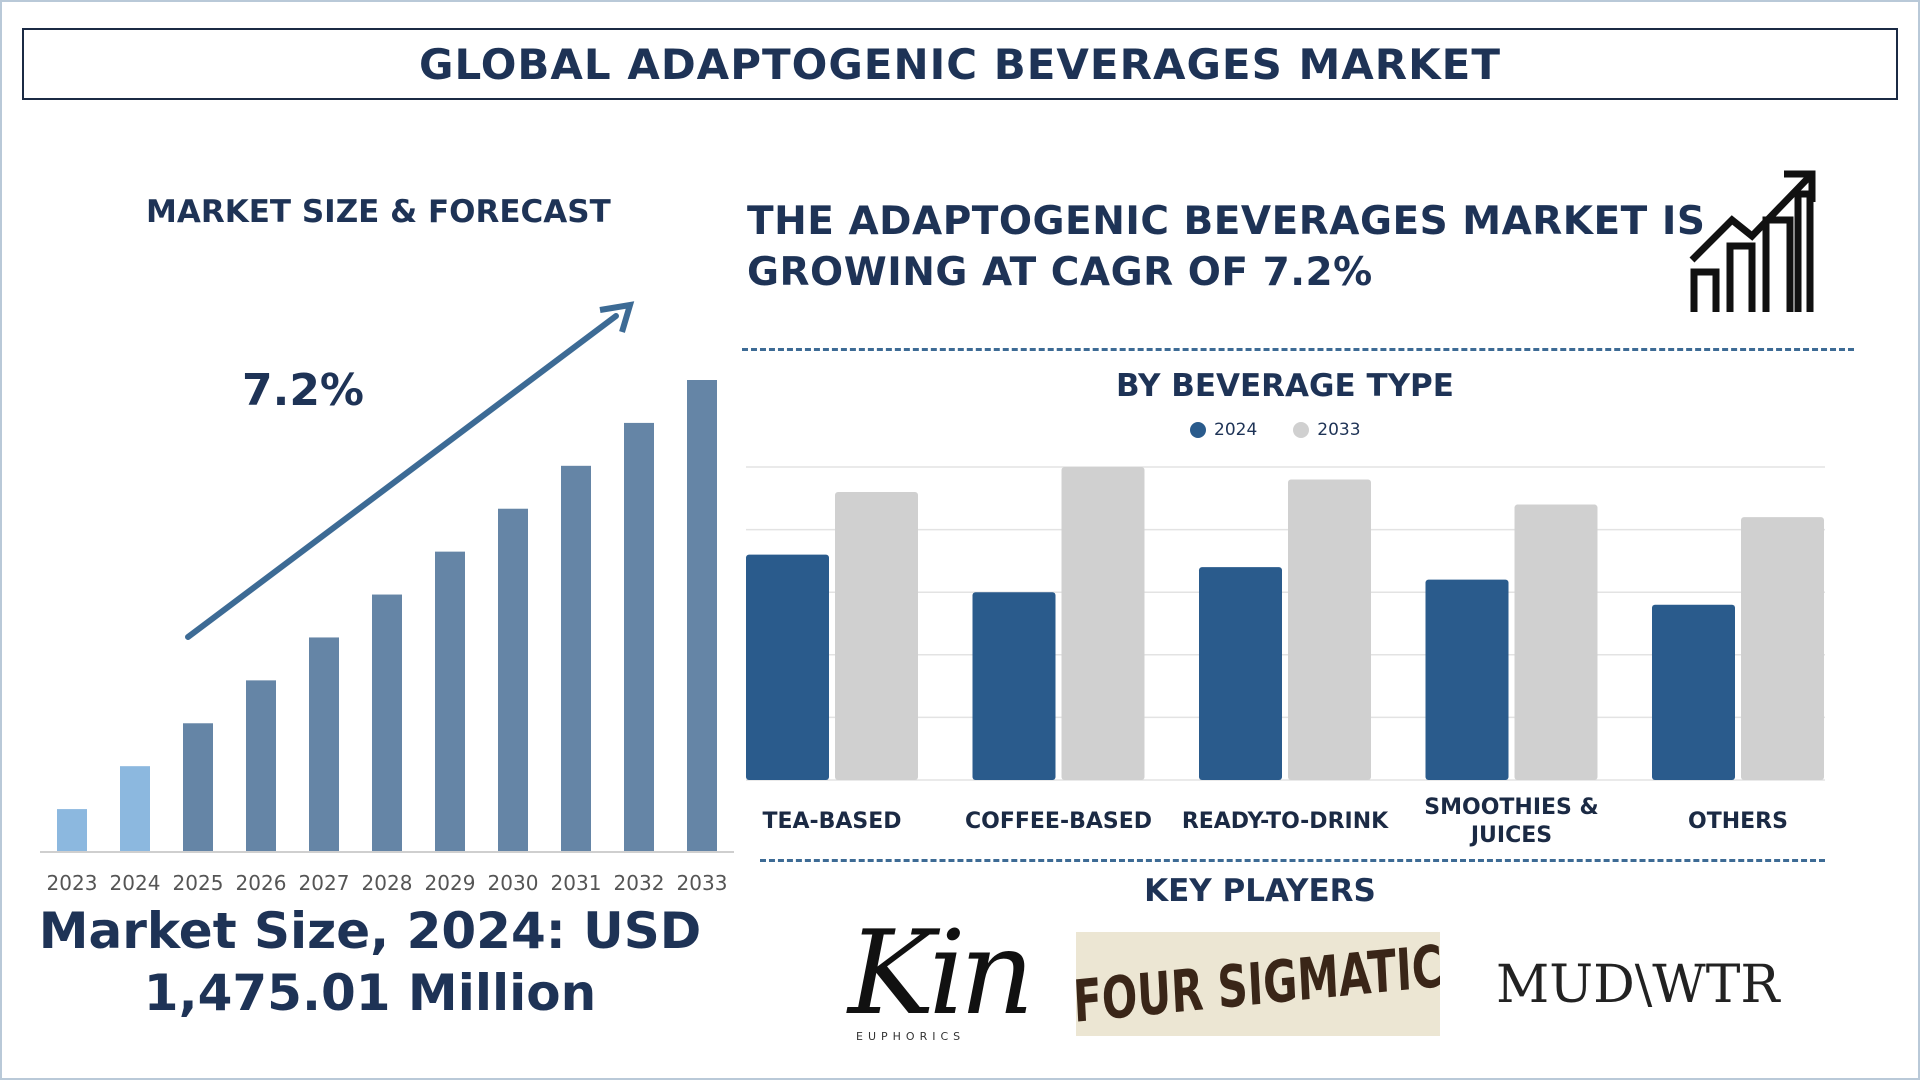 This screenshot has width=1920, height=1080. Describe the element at coordinates (1292, 860) in the screenshot. I see `divider-bottom` at that location.